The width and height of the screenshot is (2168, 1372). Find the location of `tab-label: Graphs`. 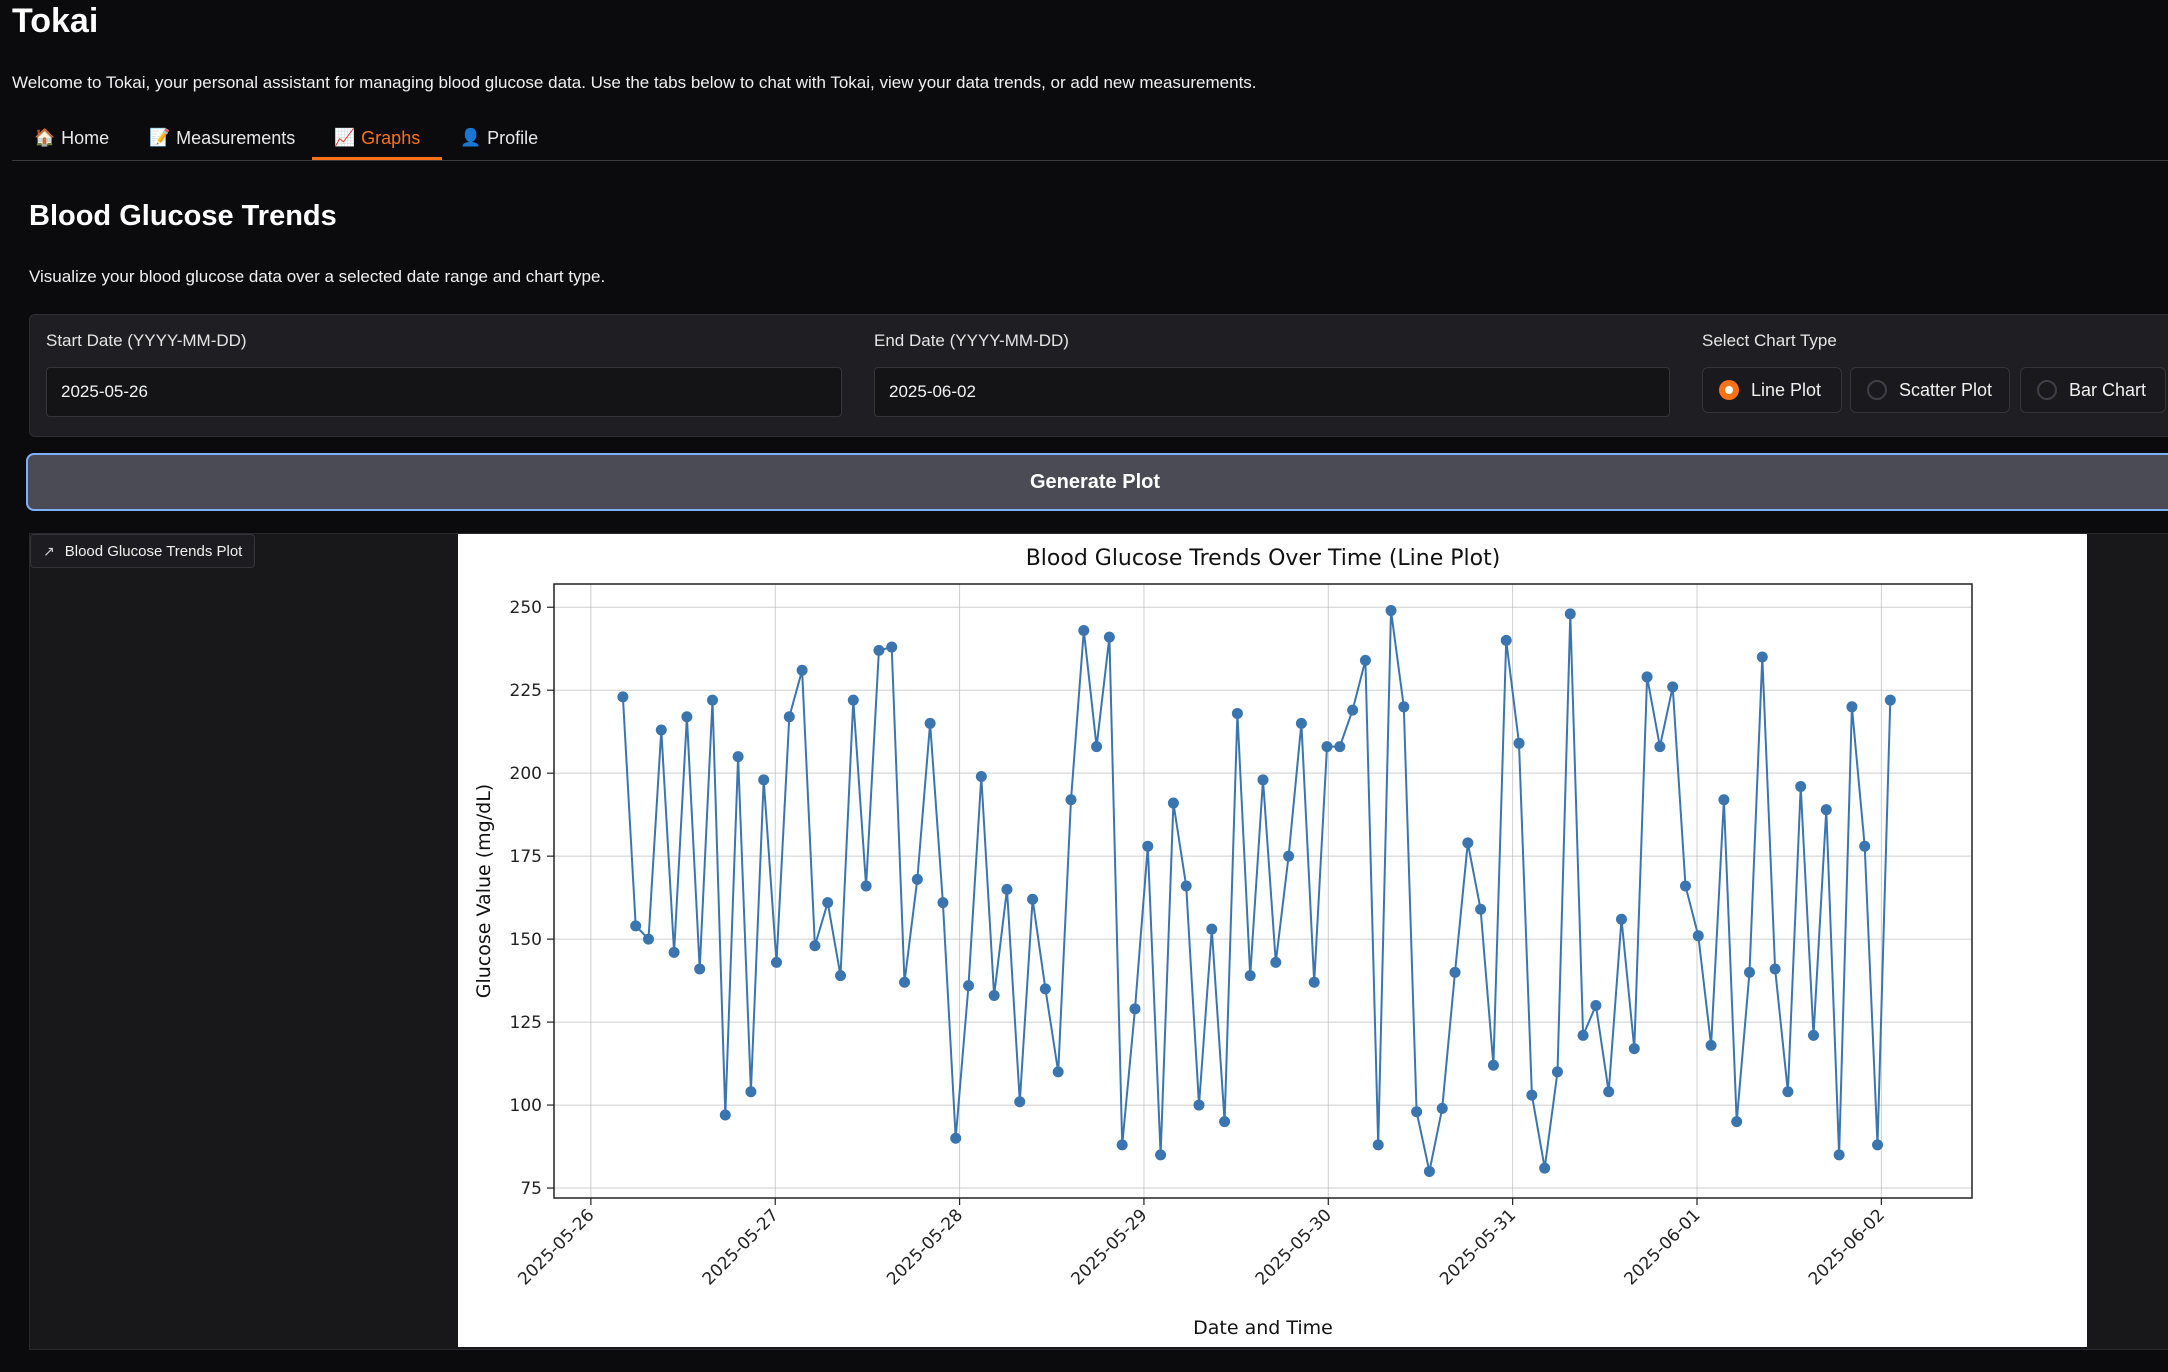

tab-label: Graphs is located at coordinates (391, 137).